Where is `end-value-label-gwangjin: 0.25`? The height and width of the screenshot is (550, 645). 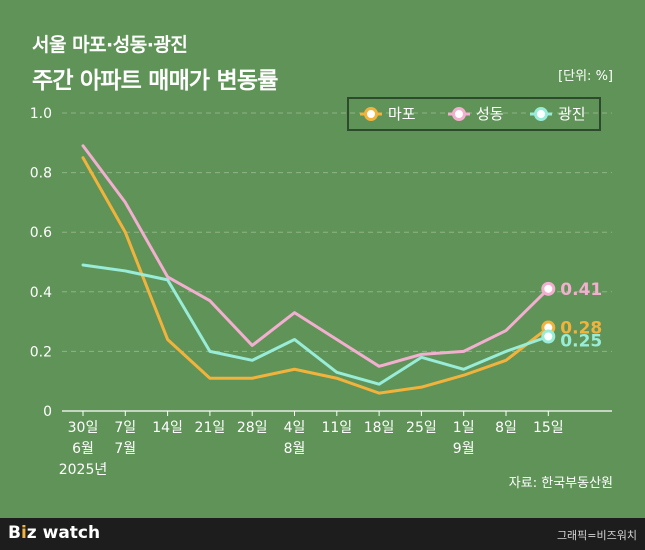 end-value-label-gwangjin: 0.25 is located at coordinates (581, 342).